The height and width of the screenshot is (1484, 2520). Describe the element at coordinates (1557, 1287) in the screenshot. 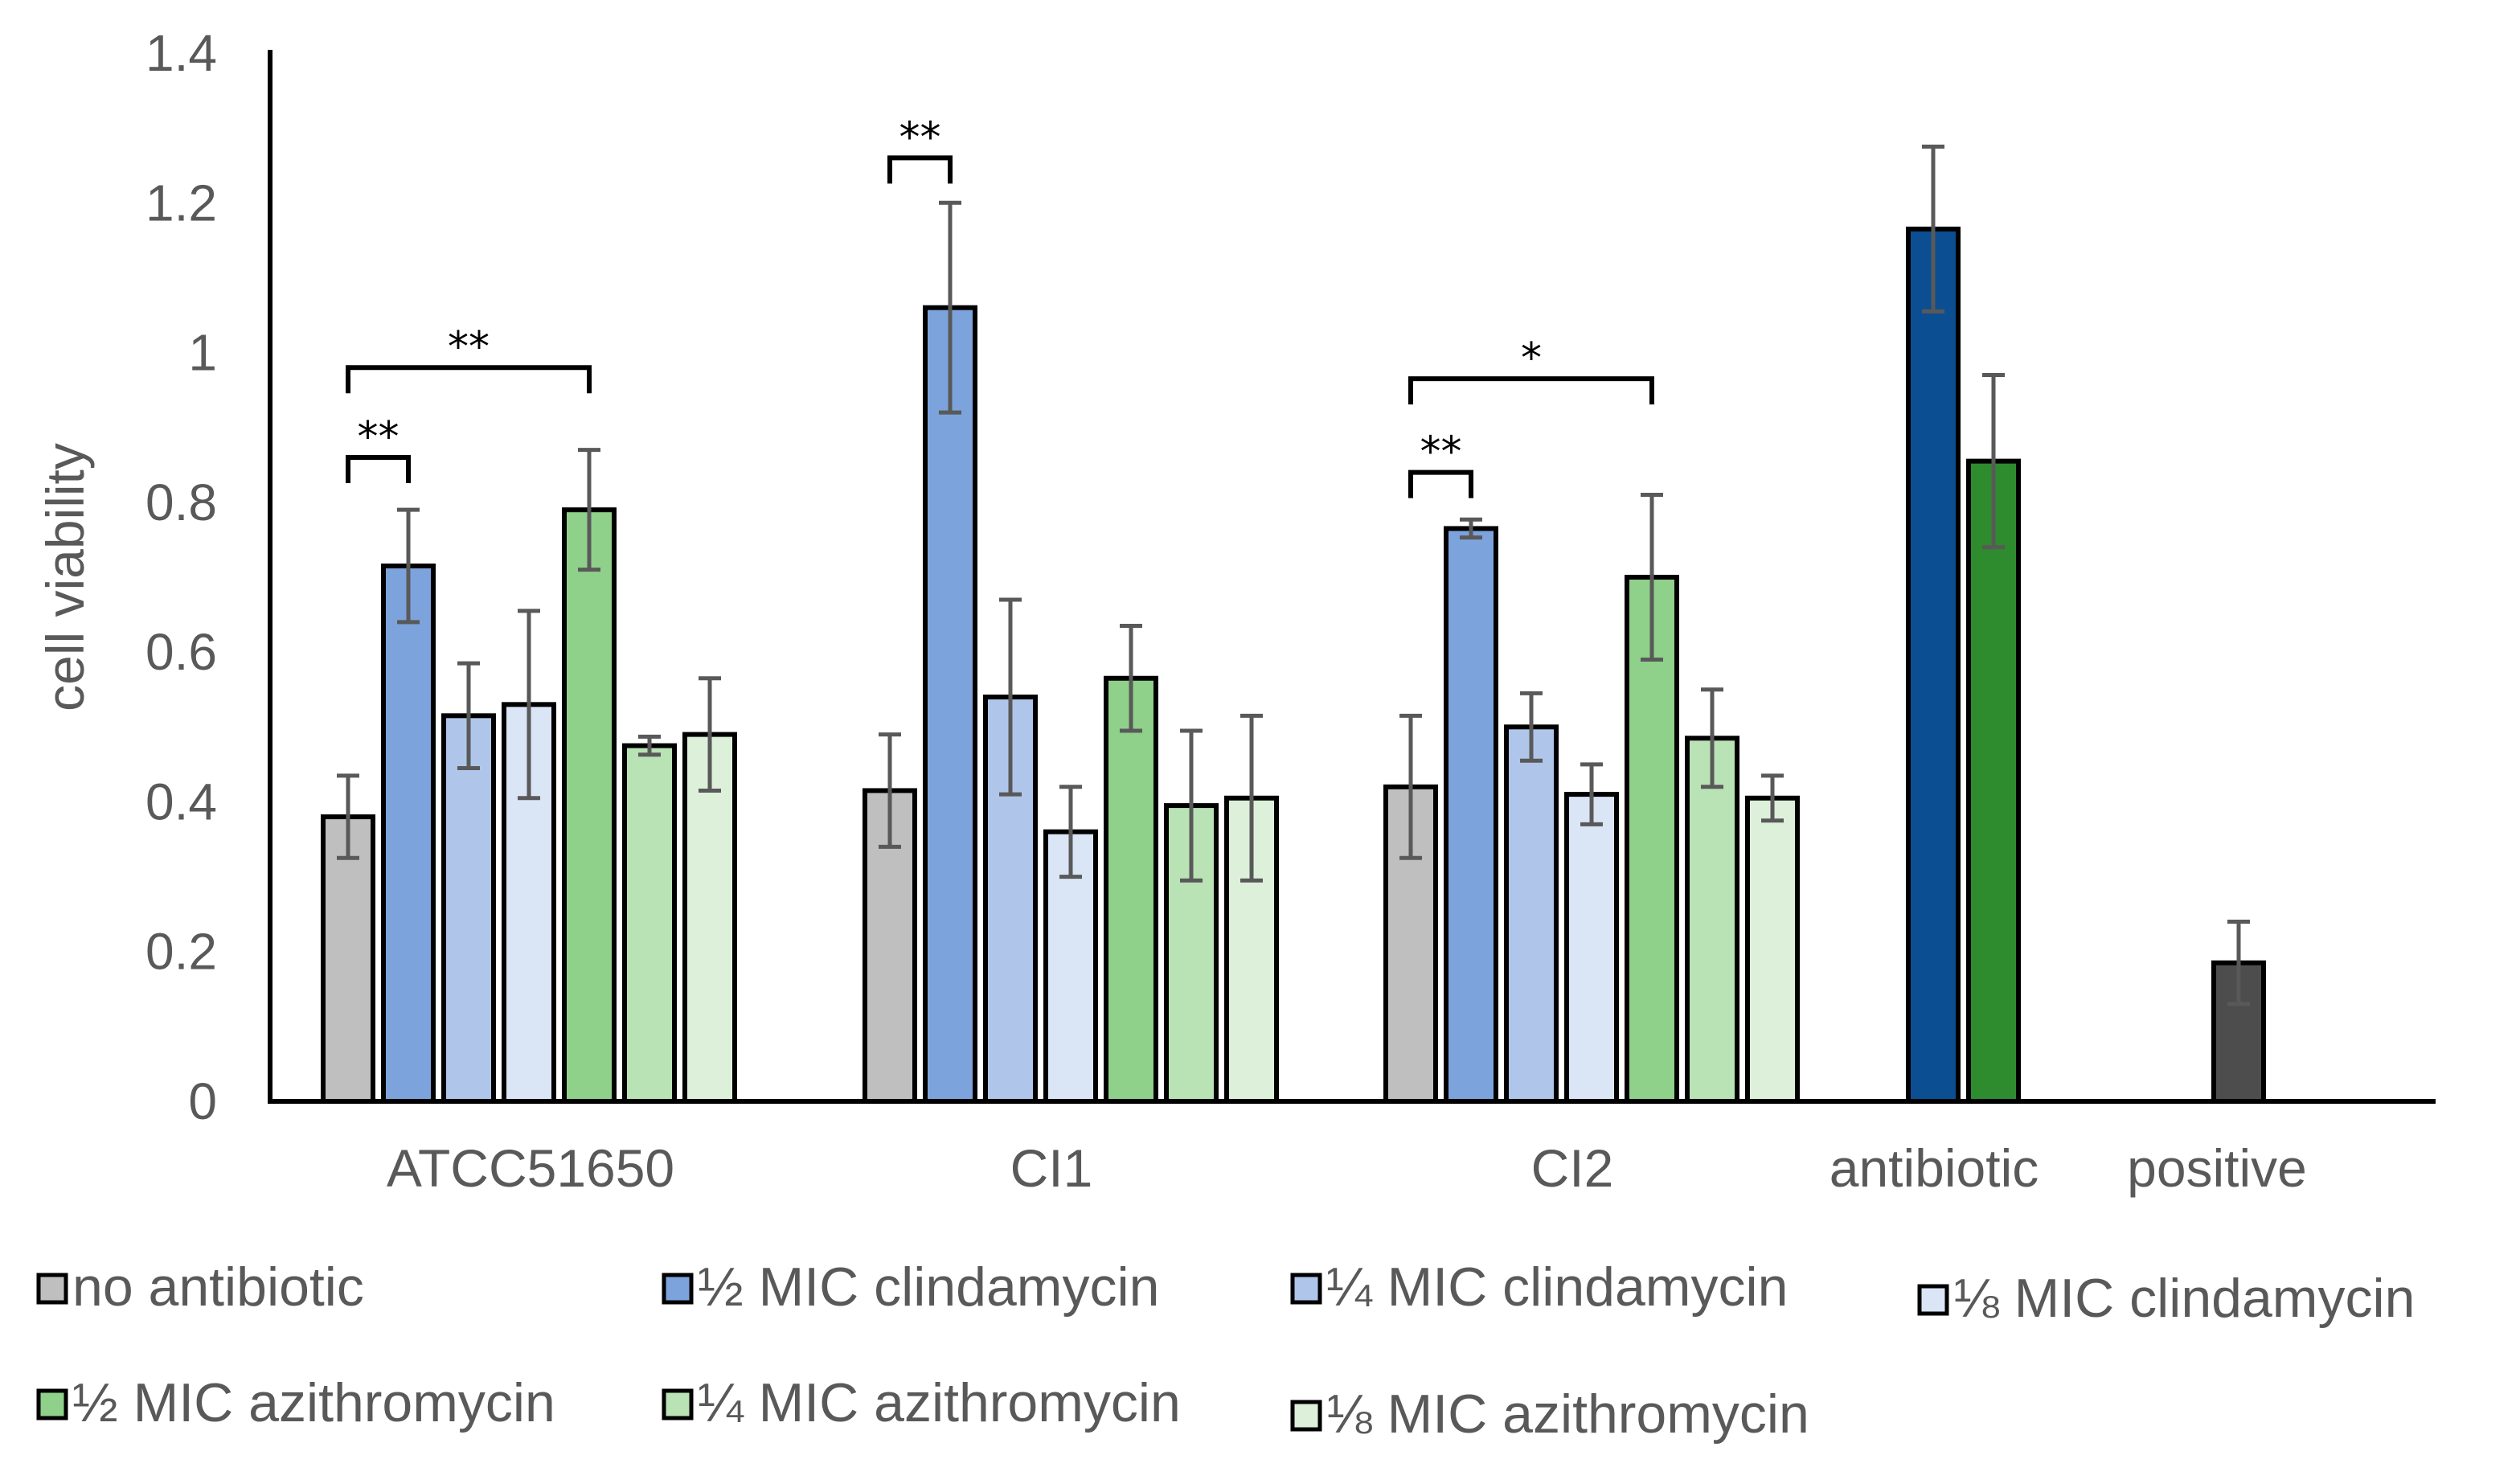

I see `legend-label: ¼ MIC clindamycin` at that location.